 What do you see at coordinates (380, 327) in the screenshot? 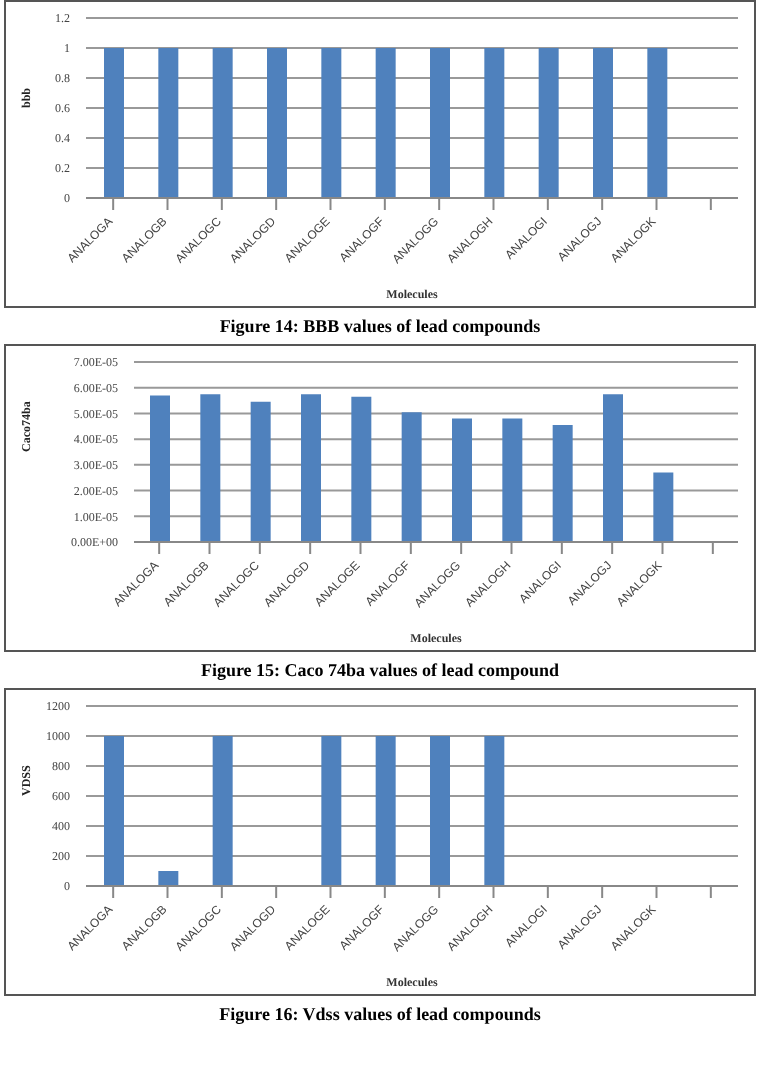
I see `caption: Figure 14: BBB values of lead compounds` at bounding box center [380, 327].